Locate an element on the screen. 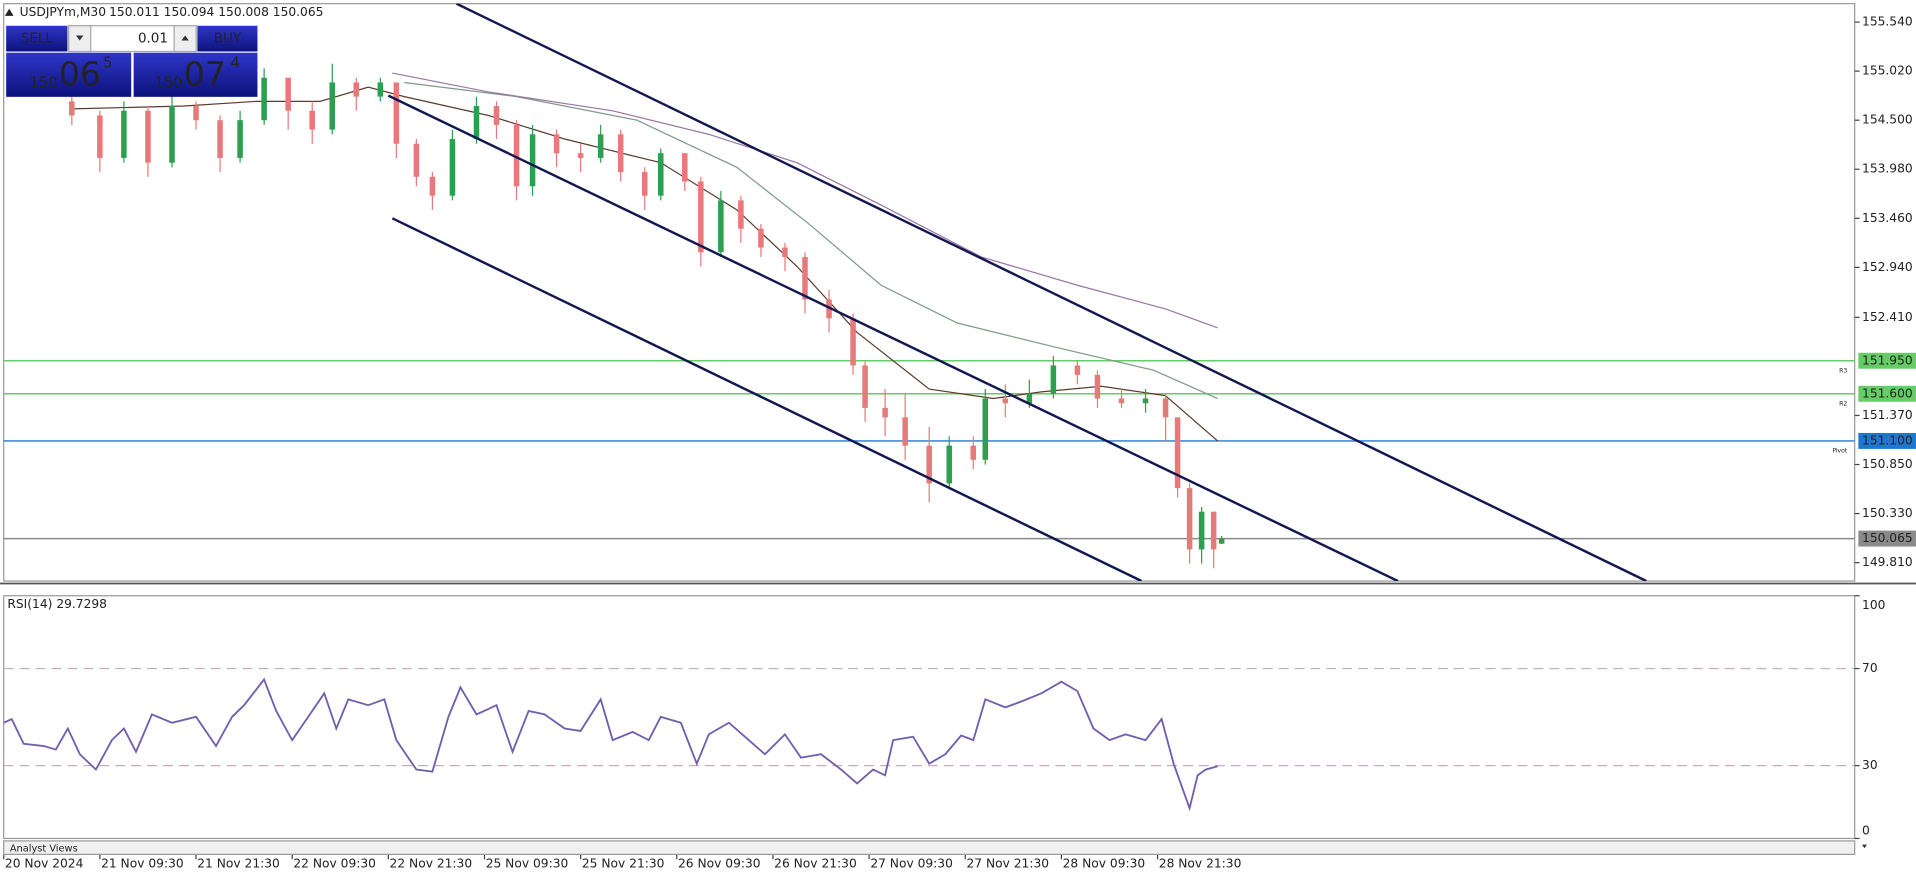 Image resolution: width=1916 pixels, height=874 pixels. bid-box is located at coordinates (69, 74).